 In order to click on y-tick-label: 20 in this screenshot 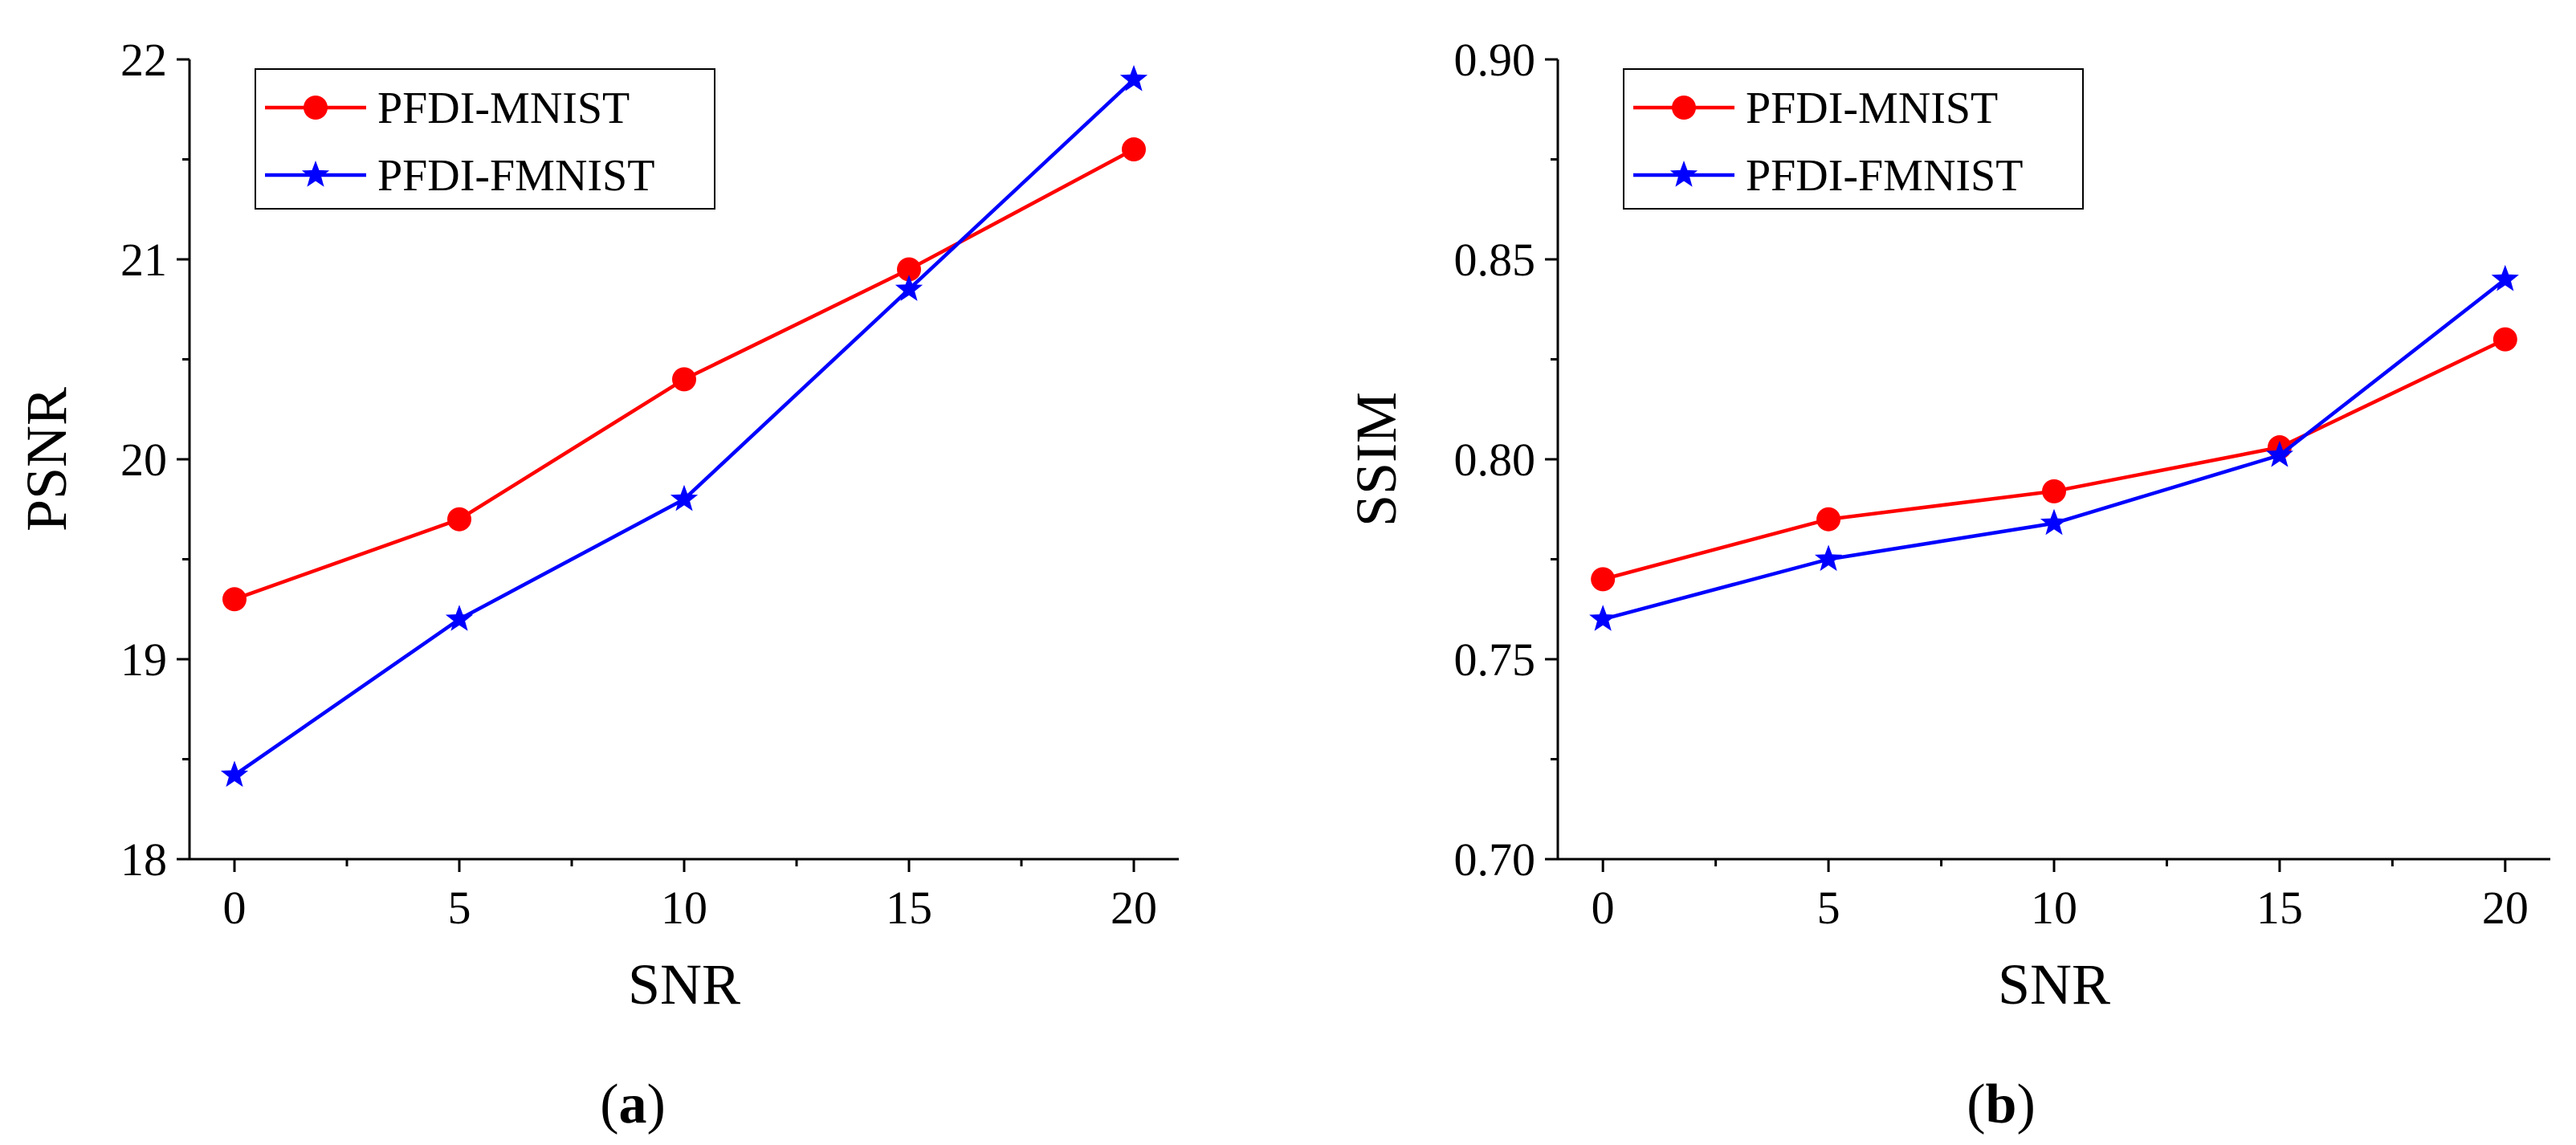, I will do `click(143, 460)`.